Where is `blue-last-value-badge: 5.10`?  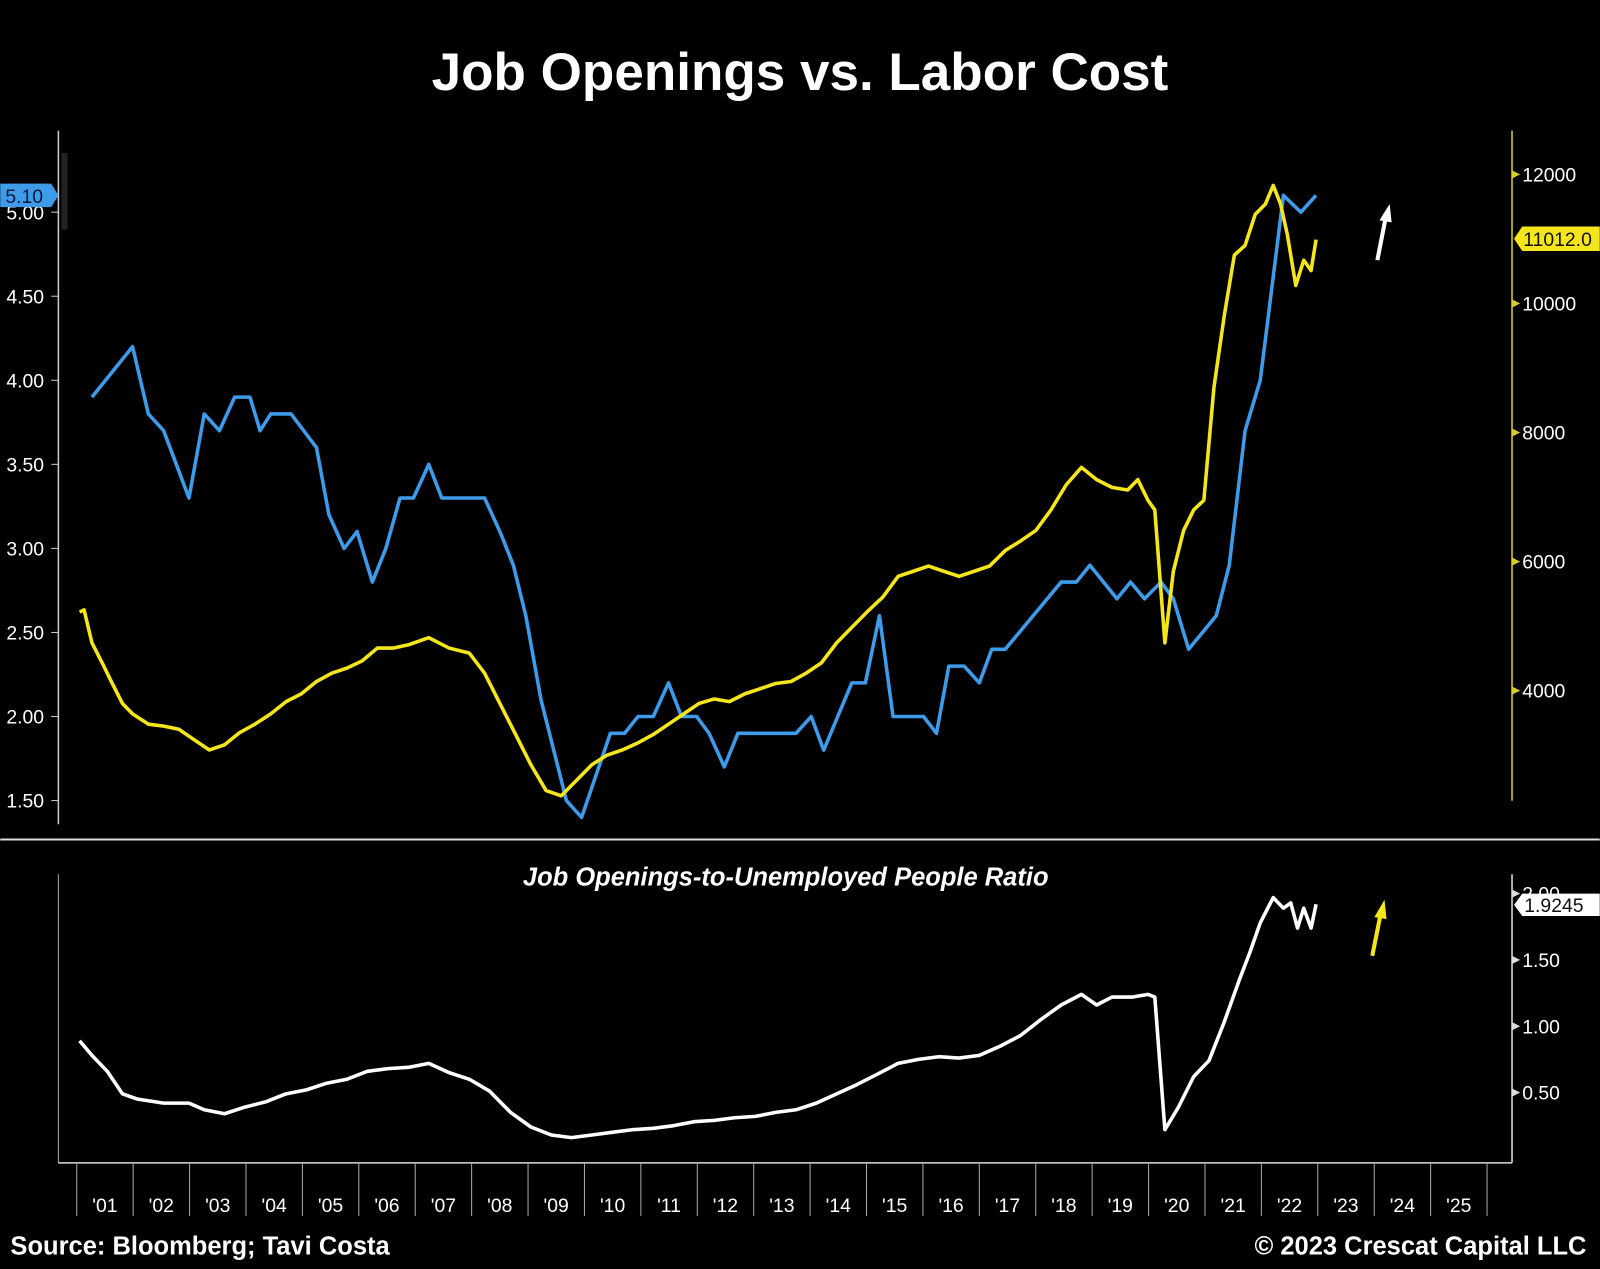 blue-last-value-badge: 5.10 is located at coordinates (29, 195).